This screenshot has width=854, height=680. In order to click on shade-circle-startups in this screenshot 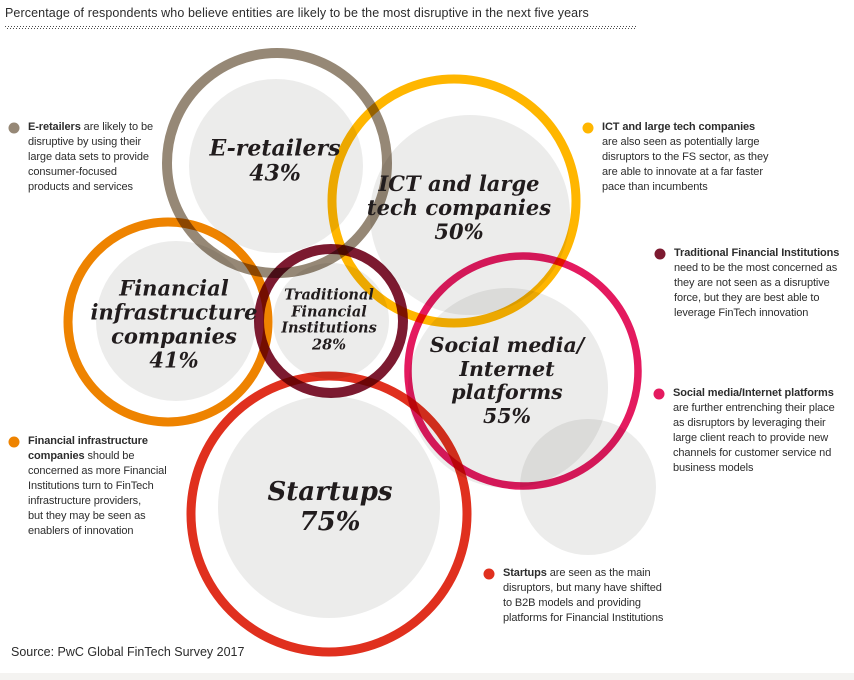, I will do `click(329, 507)`.